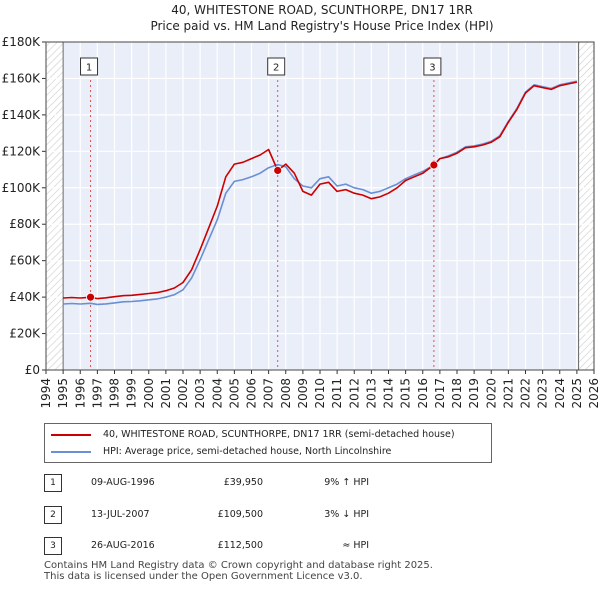  Describe the element at coordinates (53, 483) in the screenshot. I see `sale-marker-1: 1` at that location.